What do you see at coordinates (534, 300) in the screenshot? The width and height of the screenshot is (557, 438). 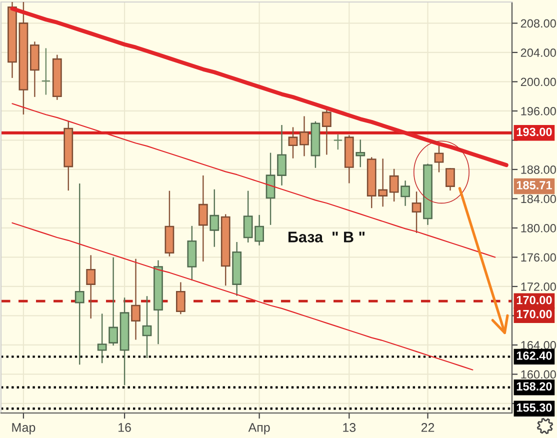 I see `ref-line-label: 170.00` at bounding box center [534, 300].